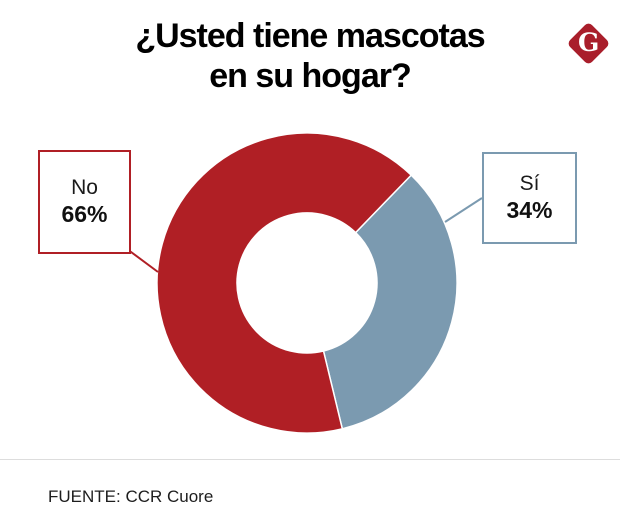  I want to click on callout-si-value: 34%, so click(529, 210).